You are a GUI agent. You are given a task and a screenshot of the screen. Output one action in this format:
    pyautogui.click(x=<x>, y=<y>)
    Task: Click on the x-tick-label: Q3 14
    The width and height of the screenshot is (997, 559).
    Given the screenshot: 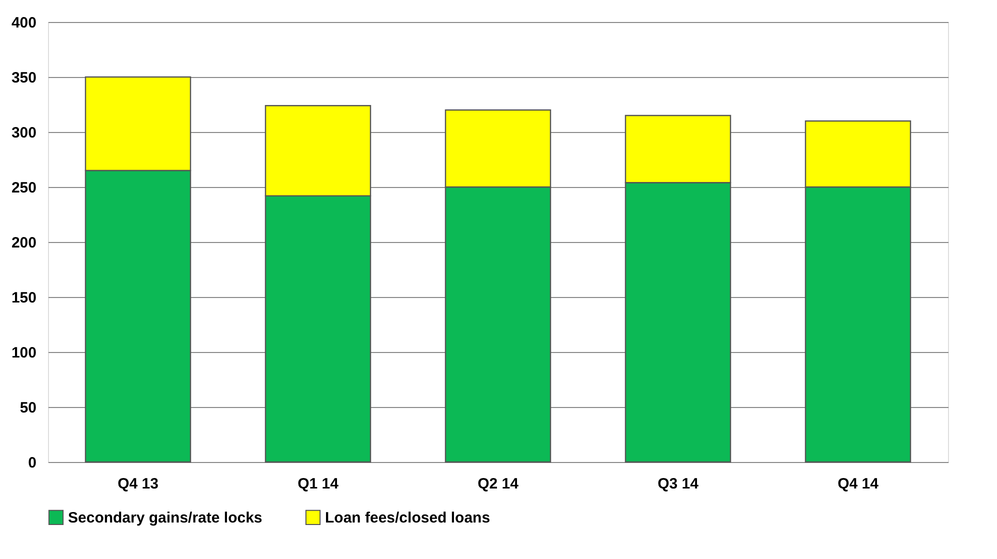 What is the action you would take?
    pyautogui.click(x=679, y=484)
    